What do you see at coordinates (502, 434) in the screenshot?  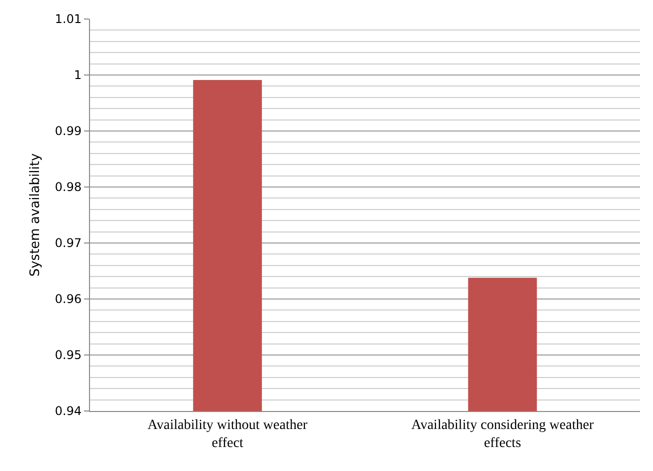 I see `x-tick-label: Availability considering weather effects` at bounding box center [502, 434].